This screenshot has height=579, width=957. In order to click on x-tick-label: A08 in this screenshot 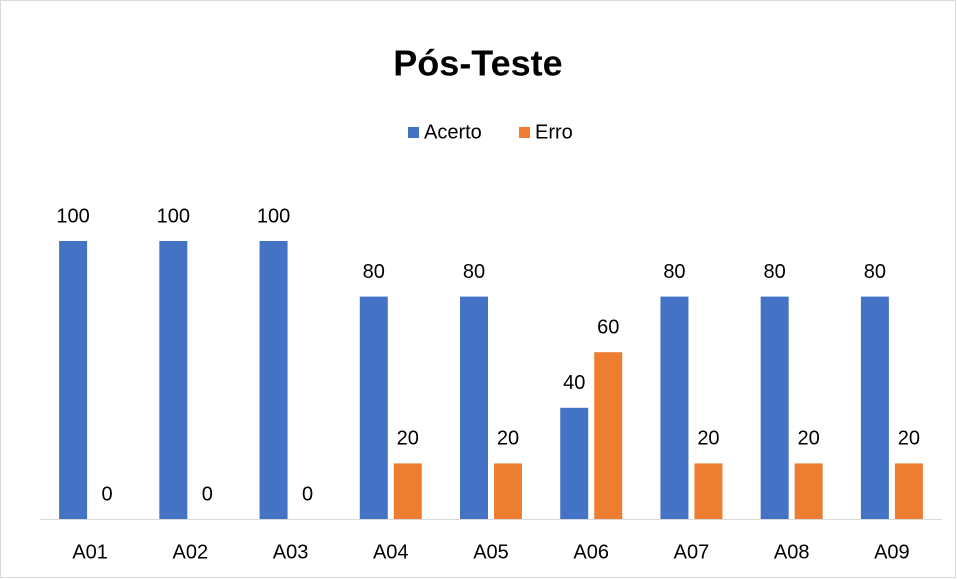, I will do `click(792, 552)`.